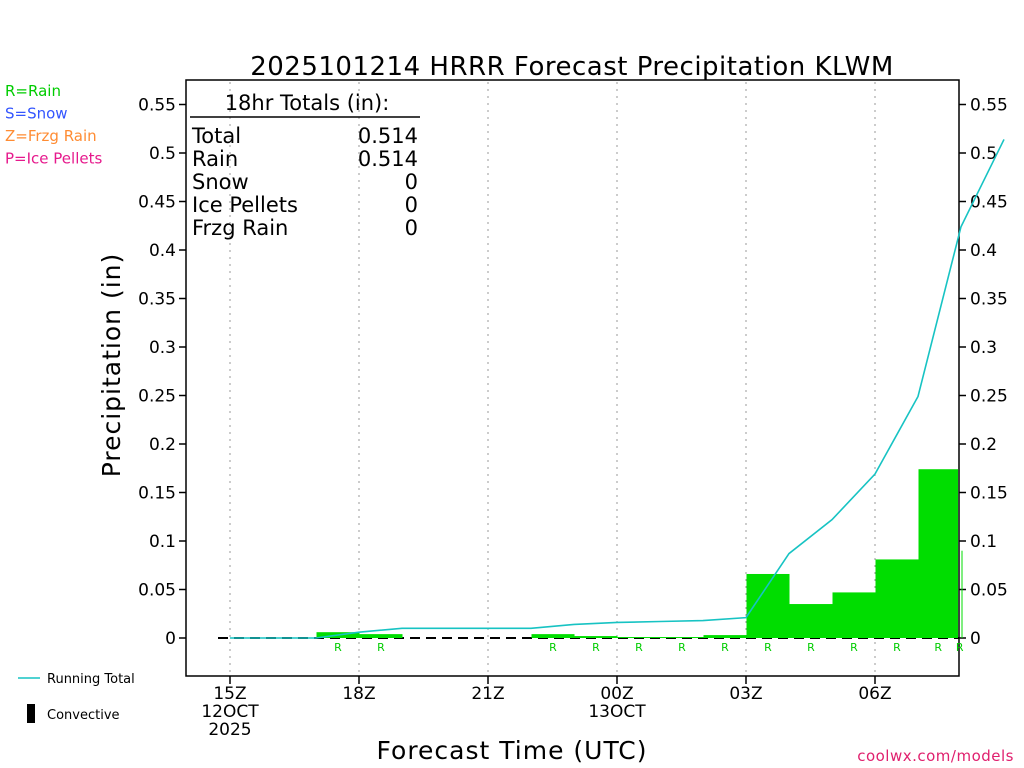  I want to click on y-axis-right: 0 0.05 0.1 0.15 0.2 0.25 0.3 0.35 0.4 0.45 0.5 0.55, so click(983, 372).